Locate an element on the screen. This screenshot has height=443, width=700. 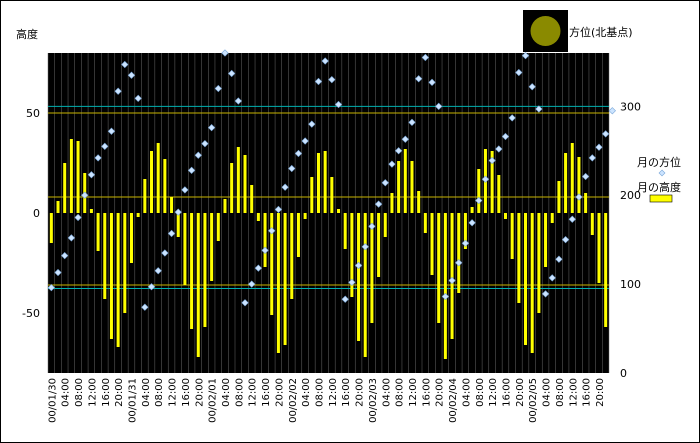
legend-label-altitude: 月の高度 is located at coordinates (659, 187).